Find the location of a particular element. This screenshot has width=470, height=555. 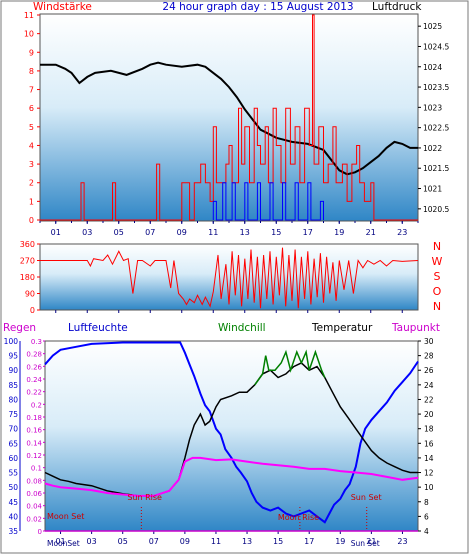

time-axis-tick-label: 11 is located at coordinates (213, 232).